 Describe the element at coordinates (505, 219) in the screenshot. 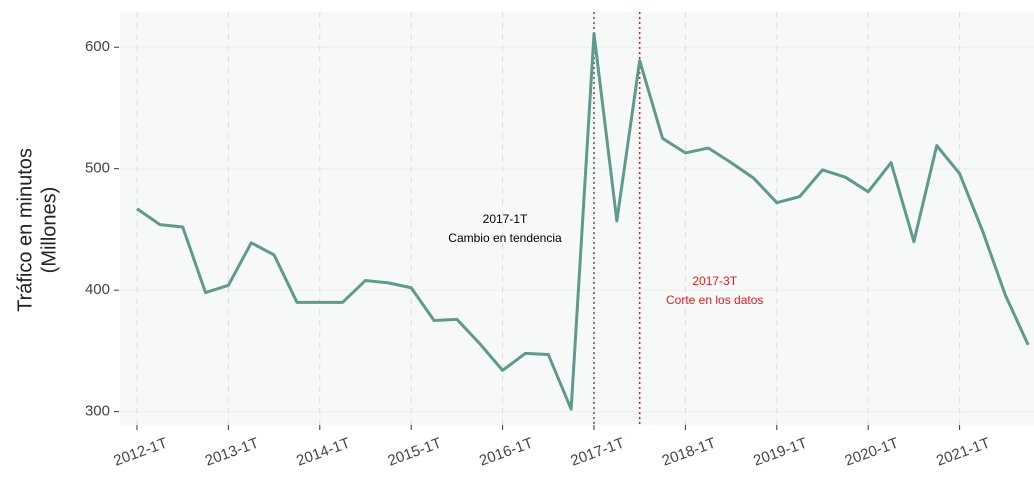

I see `annotation: 2017-1T` at that location.